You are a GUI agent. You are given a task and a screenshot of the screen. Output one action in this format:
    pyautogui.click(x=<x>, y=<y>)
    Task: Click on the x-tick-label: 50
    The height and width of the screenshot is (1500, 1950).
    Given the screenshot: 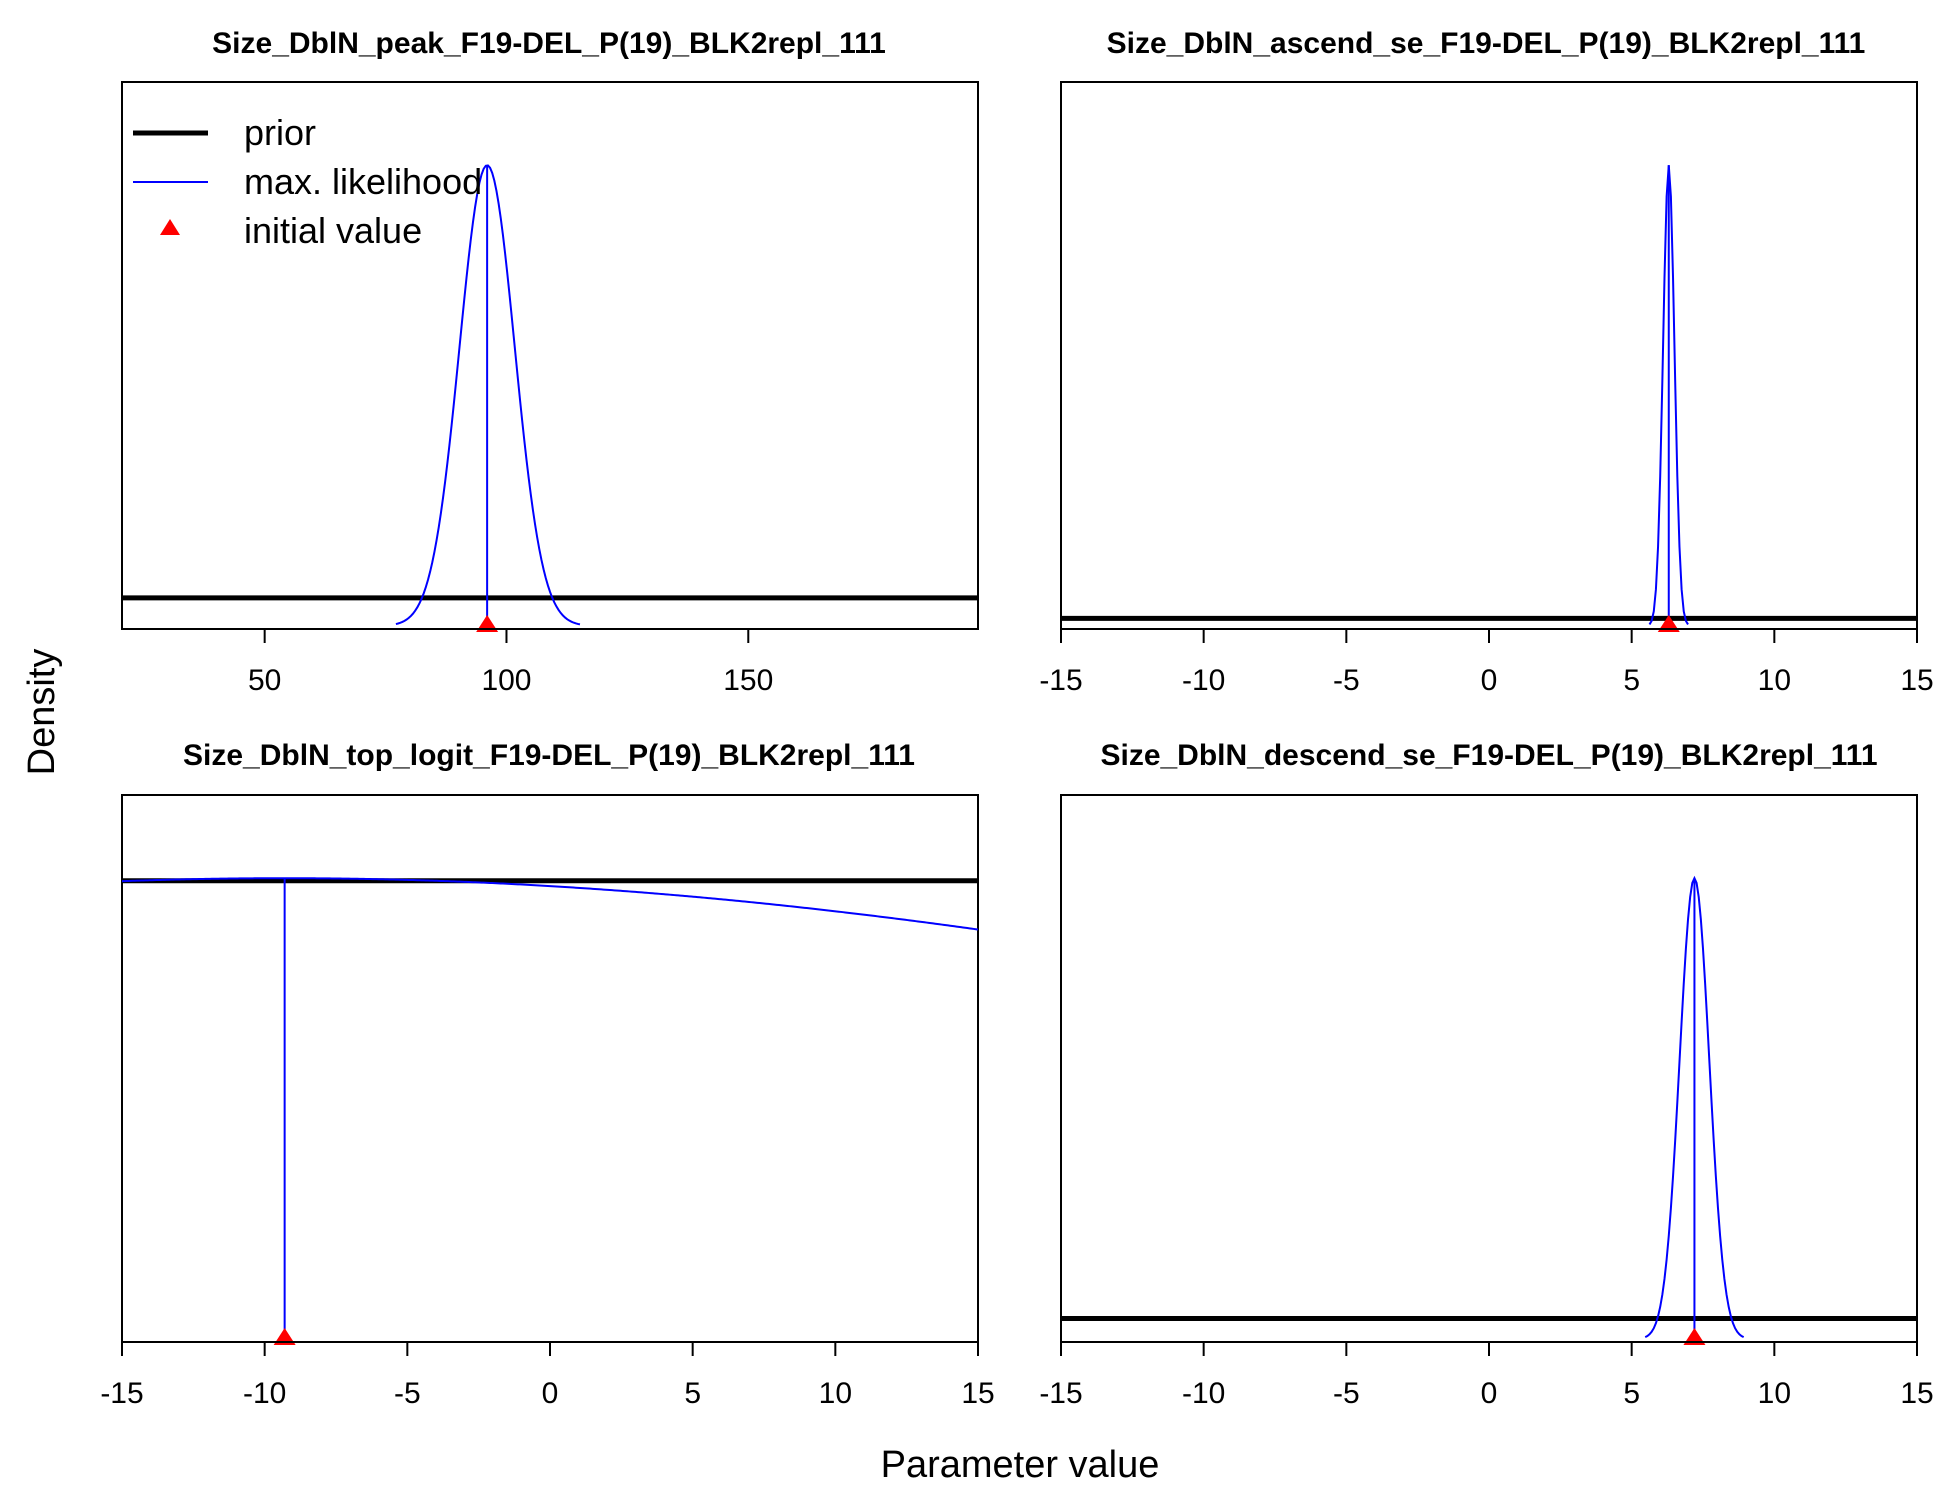 What is the action you would take?
    pyautogui.click(x=264, y=680)
    